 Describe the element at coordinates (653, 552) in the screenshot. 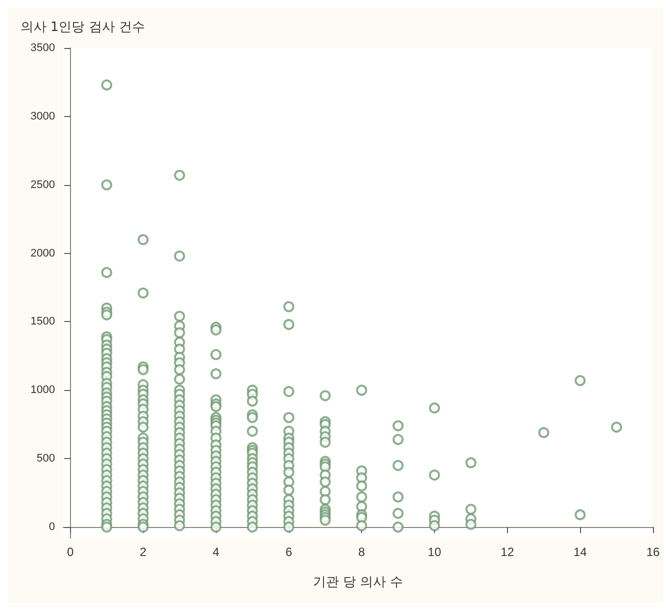

I see `x-tick-label: 16` at that location.